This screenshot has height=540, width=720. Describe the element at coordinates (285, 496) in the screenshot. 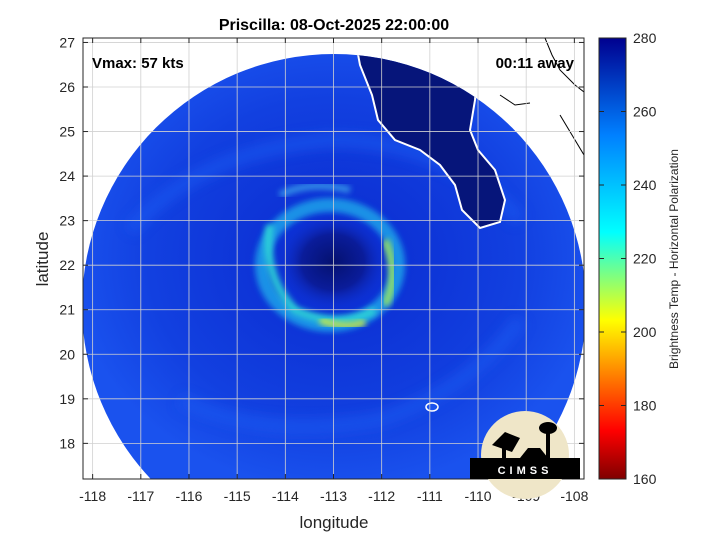

I see `x-tick-label: -114` at that location.